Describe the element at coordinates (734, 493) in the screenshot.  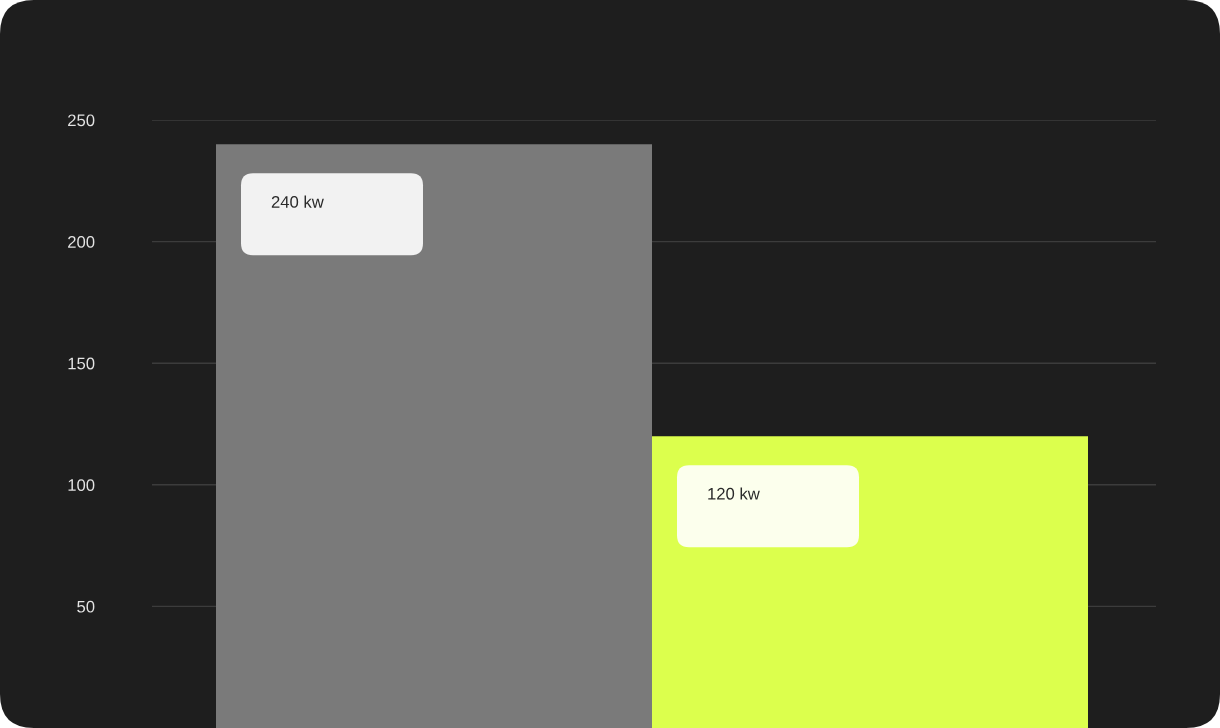
I see `data-label: 120 kw` at that location.